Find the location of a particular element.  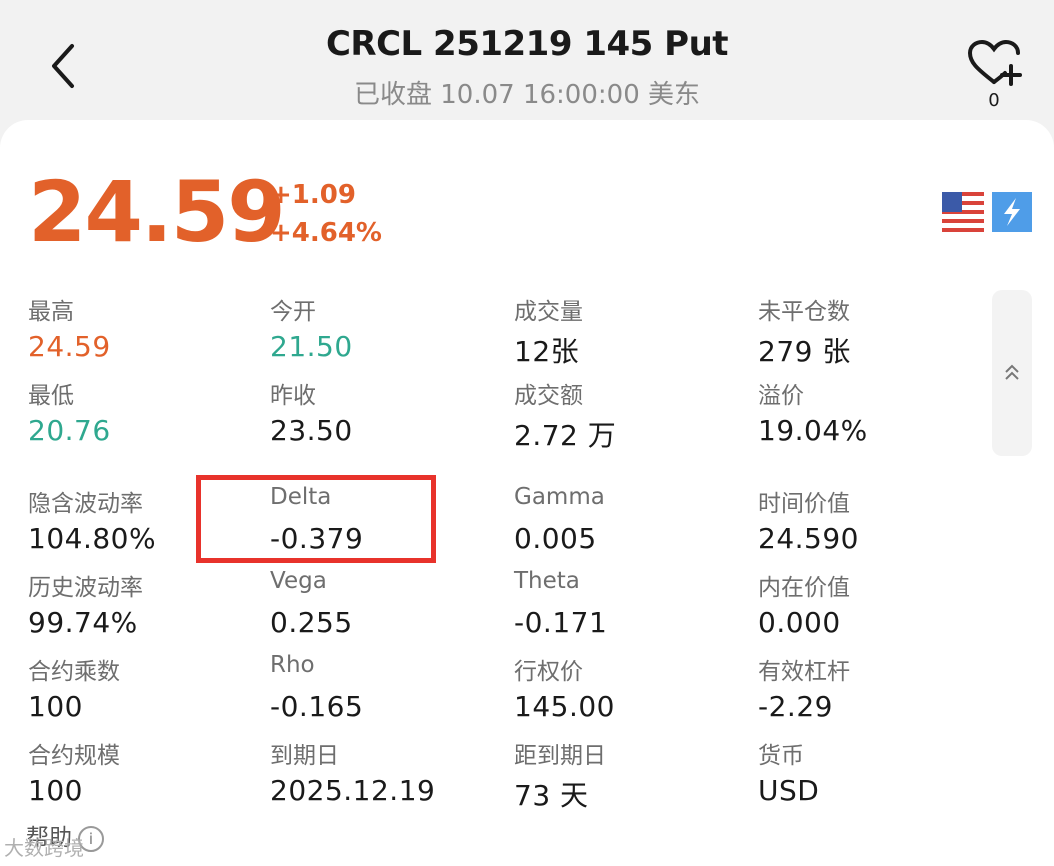

stat-label: 溢价 is located at coordinates (781, 396).